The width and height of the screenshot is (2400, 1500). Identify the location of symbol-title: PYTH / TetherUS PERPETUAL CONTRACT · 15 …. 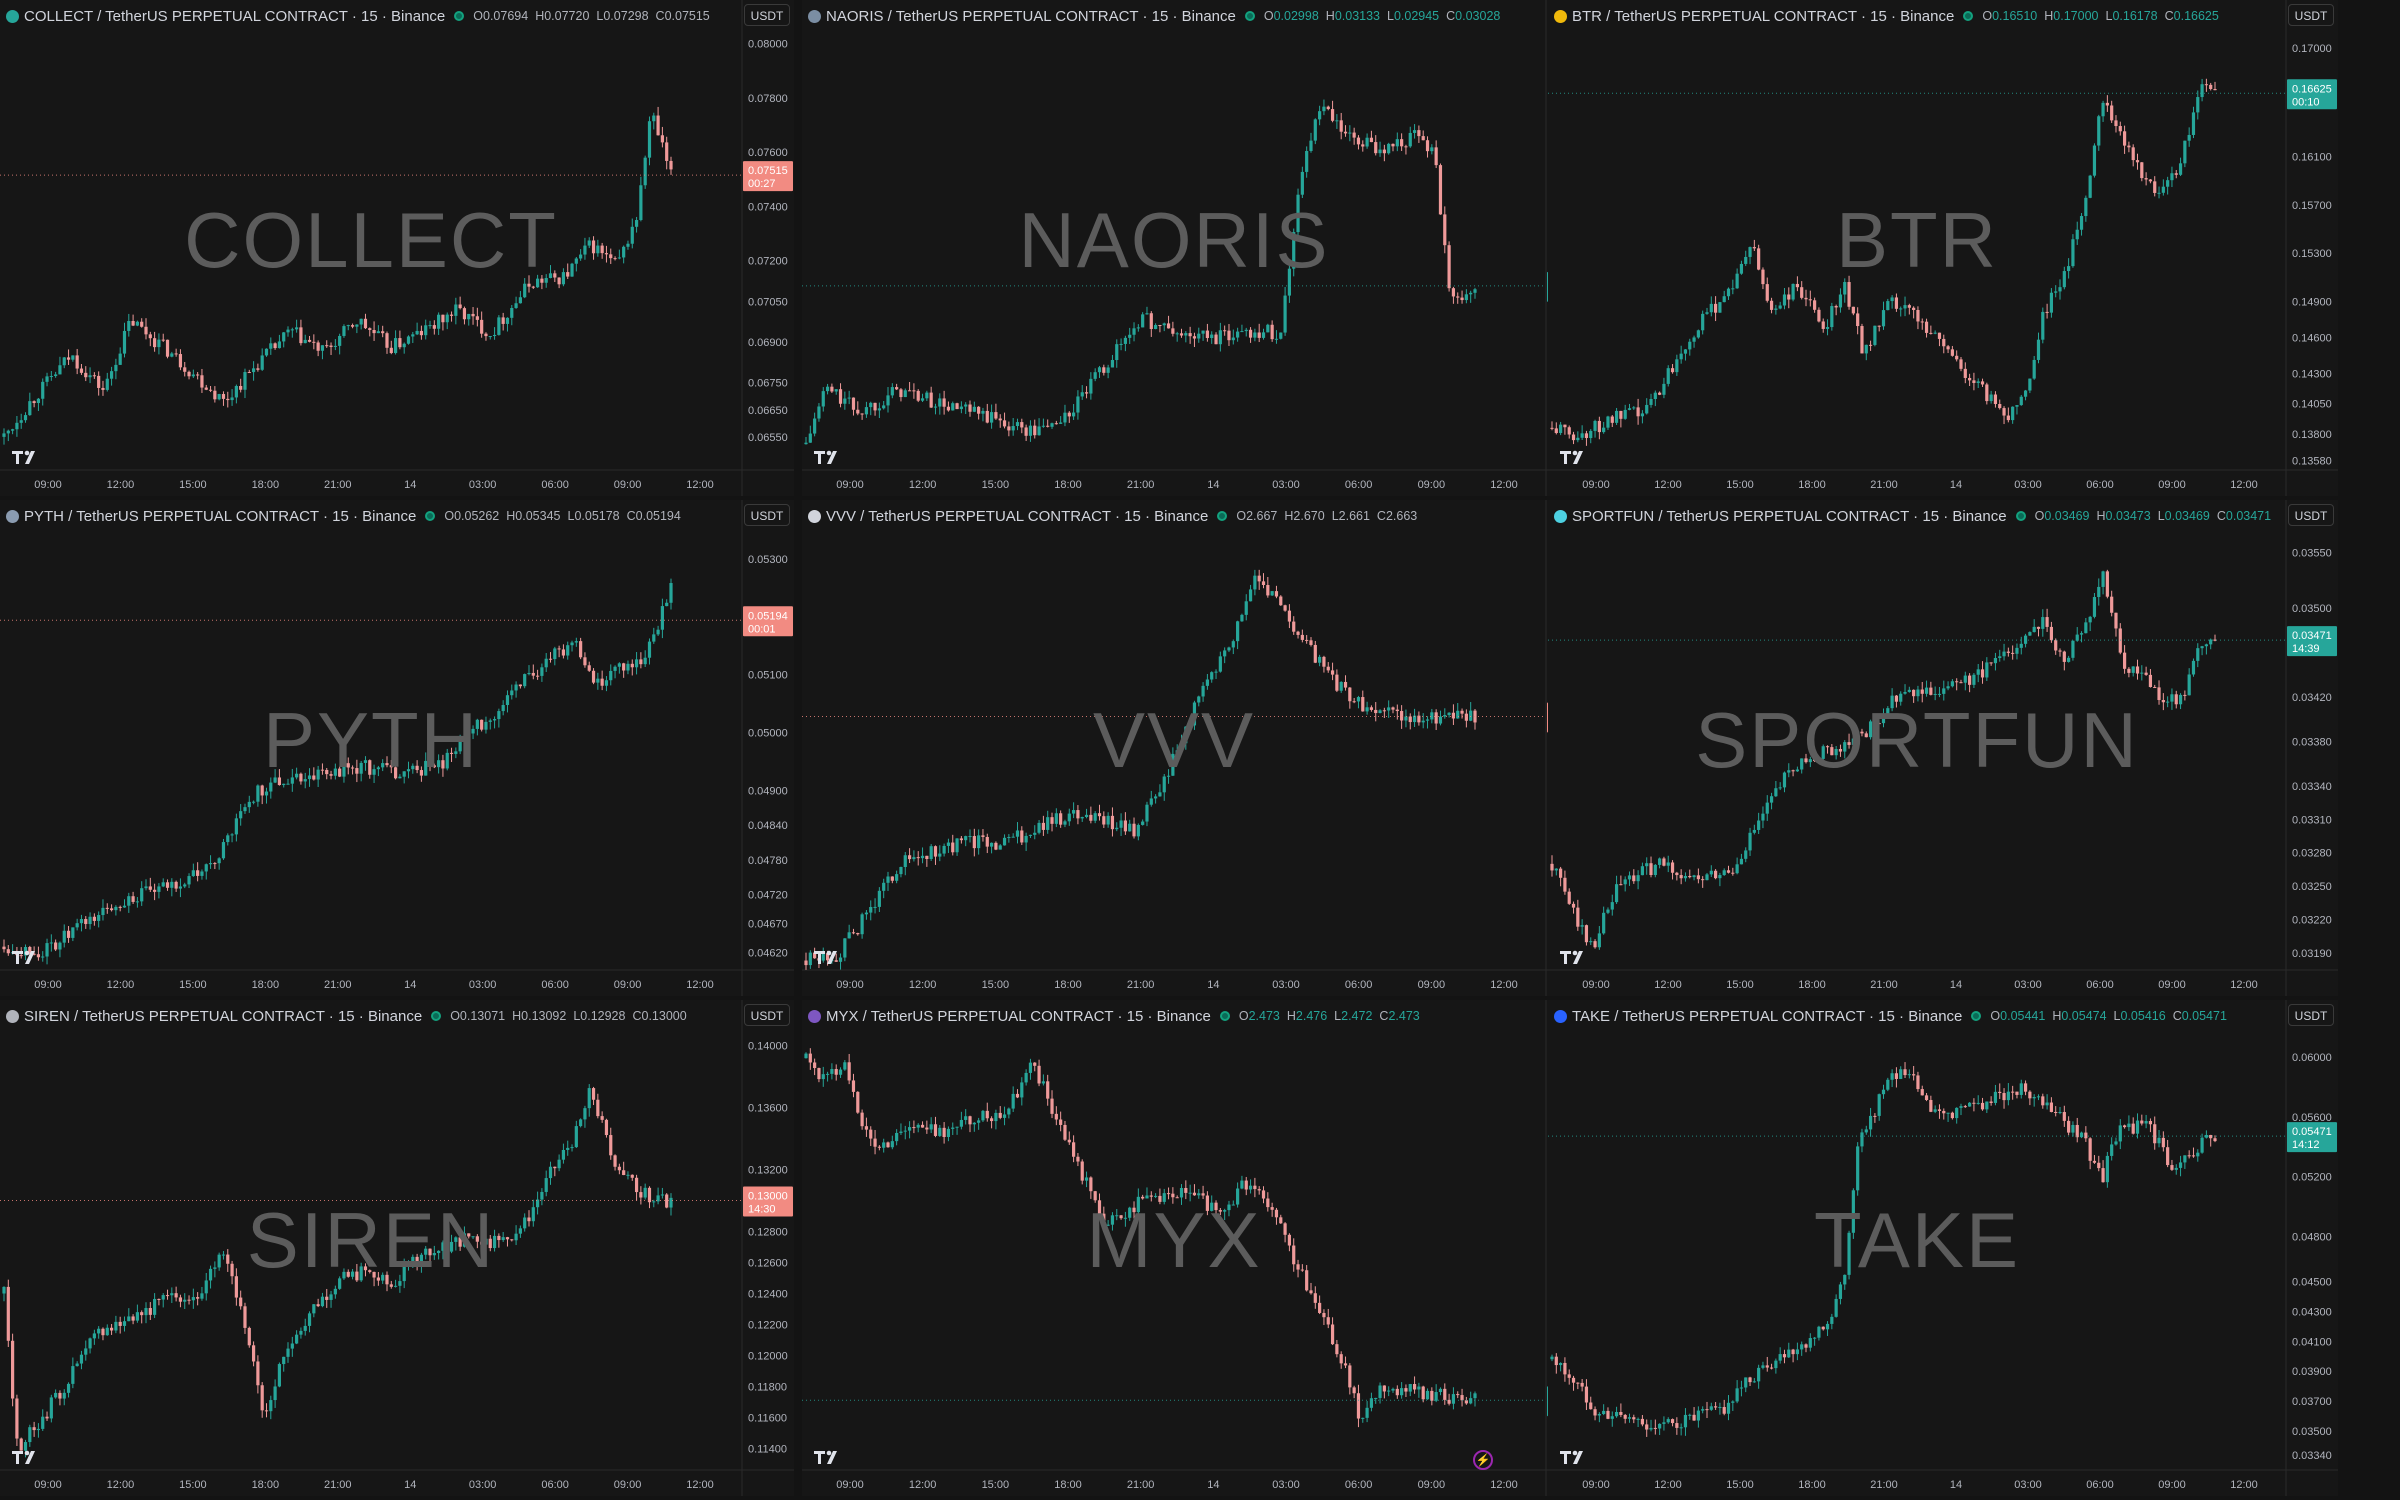
(220, 516).